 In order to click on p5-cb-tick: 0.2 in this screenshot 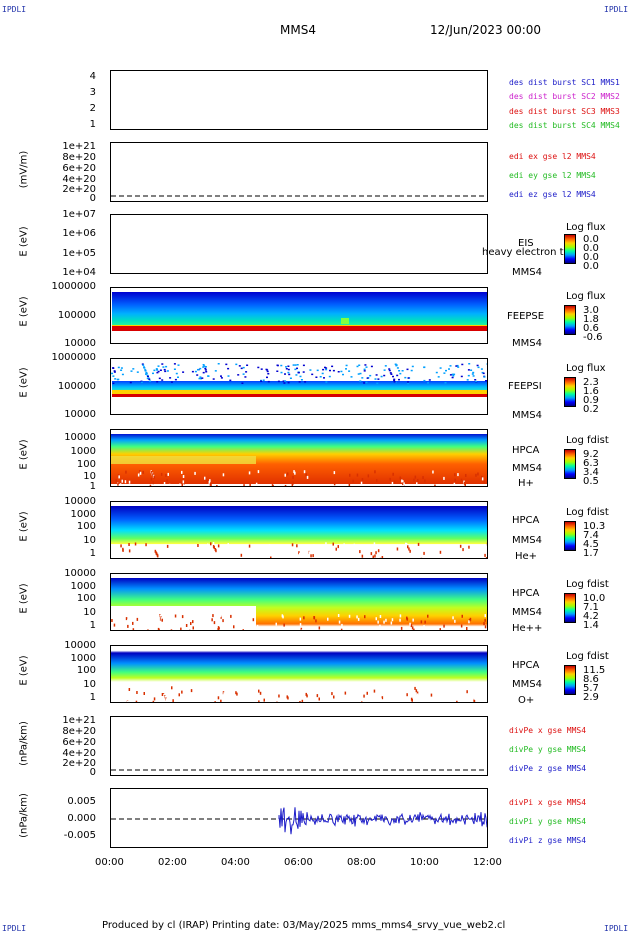, I will do `click(591, 409)`.